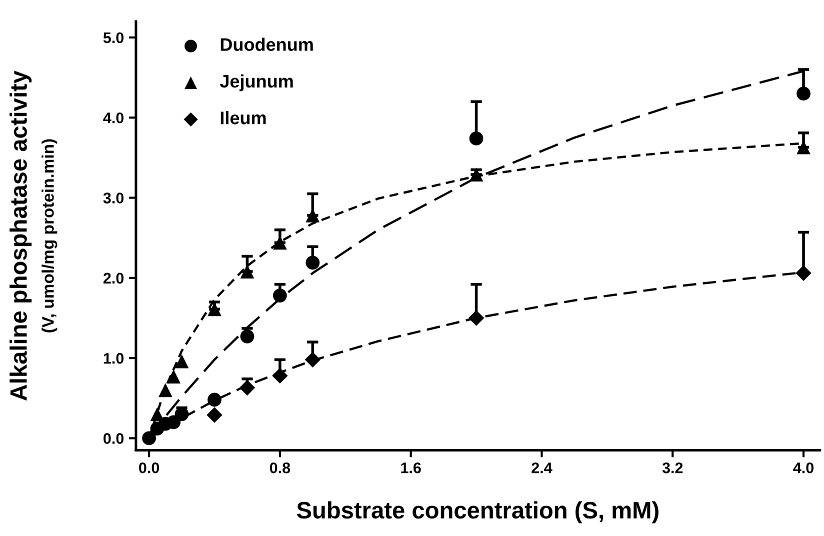 This screenshot has width=824, height=536. Describe the element at coordinates (266, 44) in the screenshot. I see `legend-label: Duodenum` at that location.